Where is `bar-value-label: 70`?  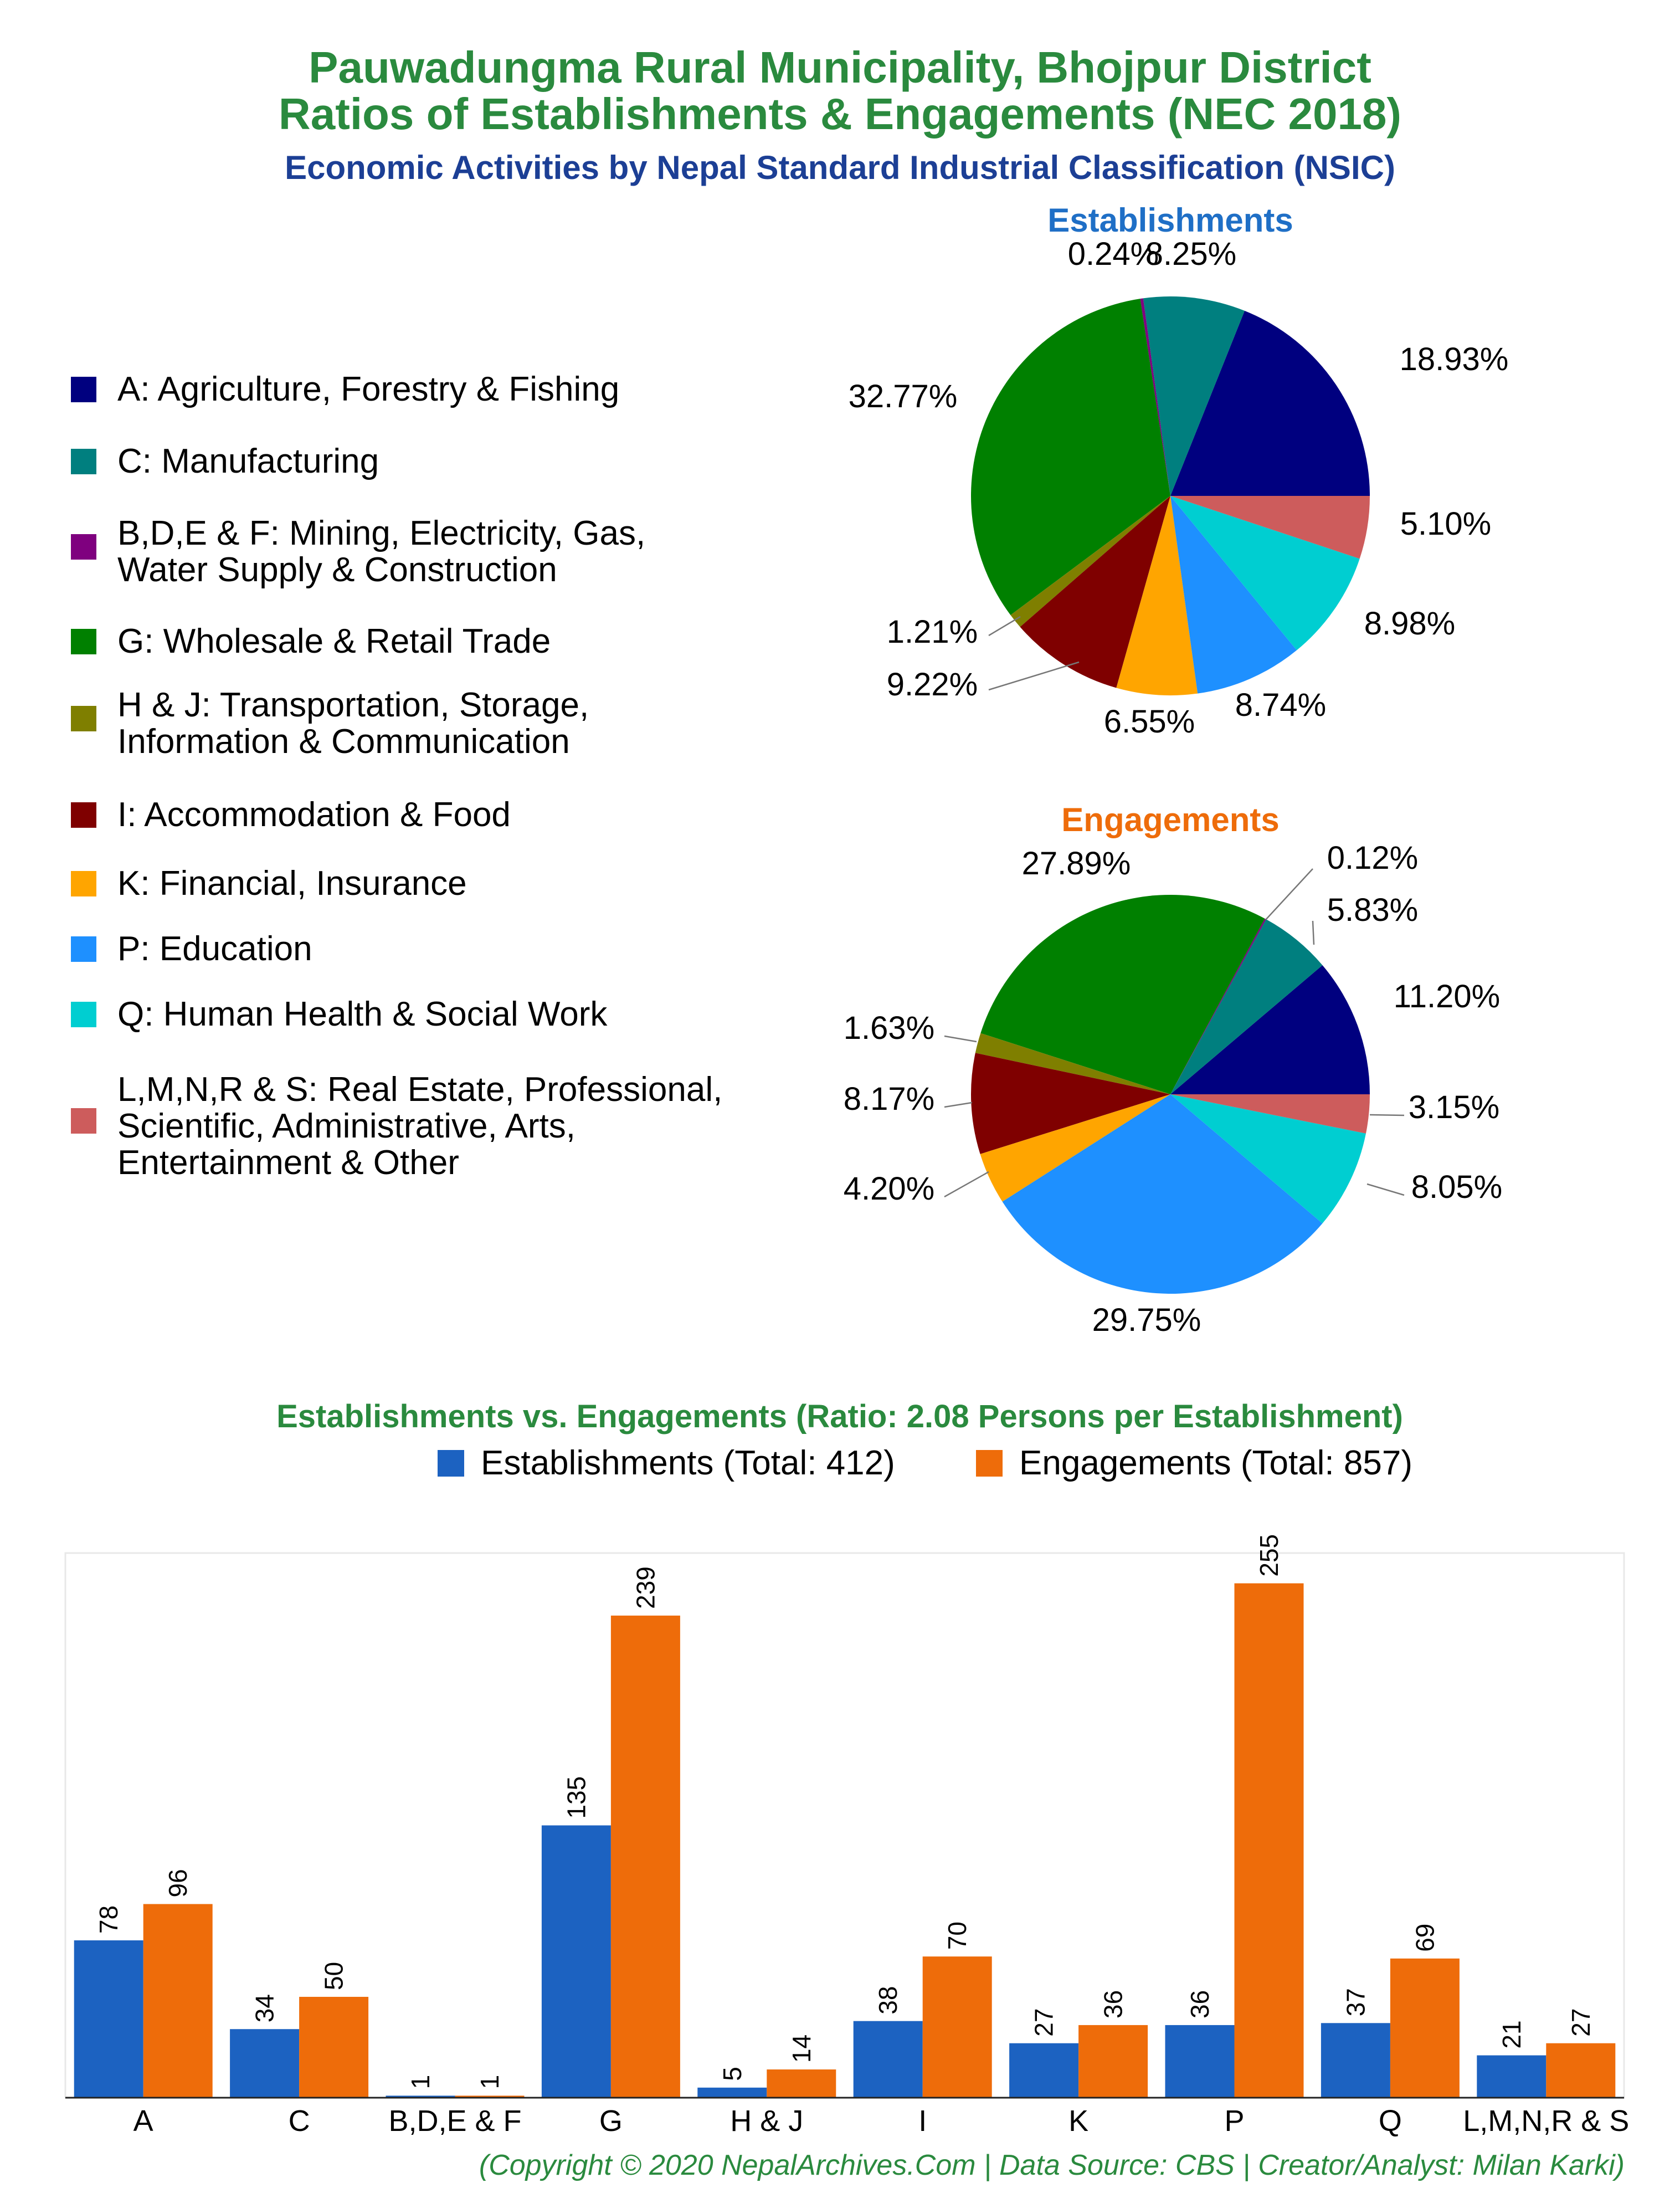
bar-value-label: 70 is located at coordinates (957, 1936).